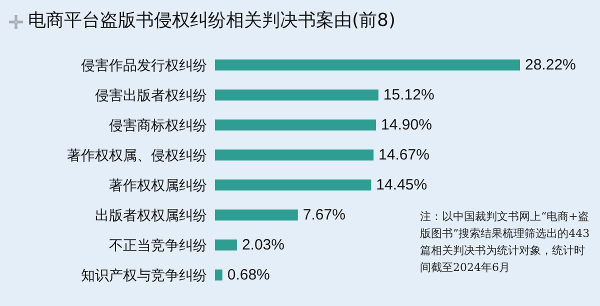 This screenshot has width=600, height=306. Describe the element at coordinates (151, 215) in the screenshot. I see `y-tick-label: 出版者权权属纠纷` at that location.